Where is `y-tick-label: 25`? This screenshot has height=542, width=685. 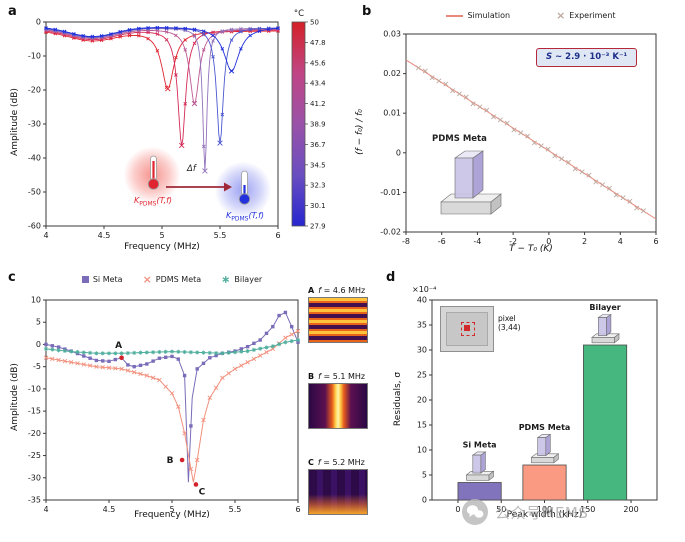
y-tick-label: 25 is located at coordinates (422, 375).